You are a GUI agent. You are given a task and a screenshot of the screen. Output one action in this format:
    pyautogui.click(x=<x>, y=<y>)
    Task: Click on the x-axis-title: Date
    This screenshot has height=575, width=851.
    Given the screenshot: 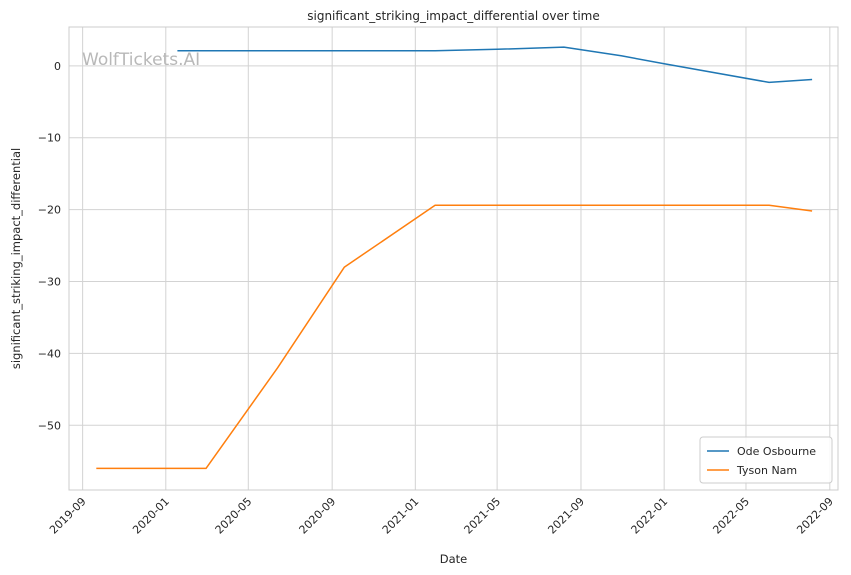 What is the action you would take?
    pyautogui.click(x=454, y=559)
    